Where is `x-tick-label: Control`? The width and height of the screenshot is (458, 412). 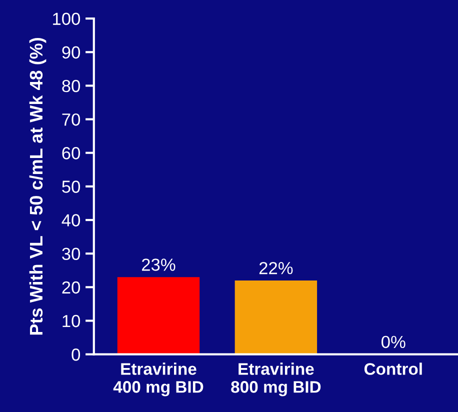 x-tick-label: Control is located at coordinates (393, 368).